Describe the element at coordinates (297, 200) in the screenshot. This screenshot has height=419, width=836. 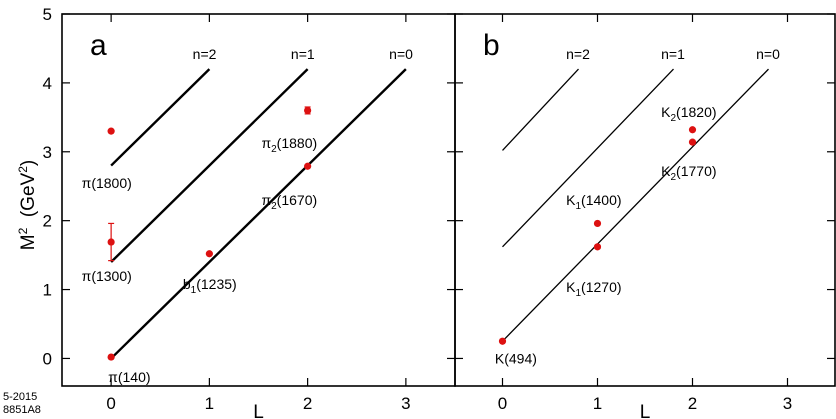
I see `point-label-rest: (1670)` at that location.